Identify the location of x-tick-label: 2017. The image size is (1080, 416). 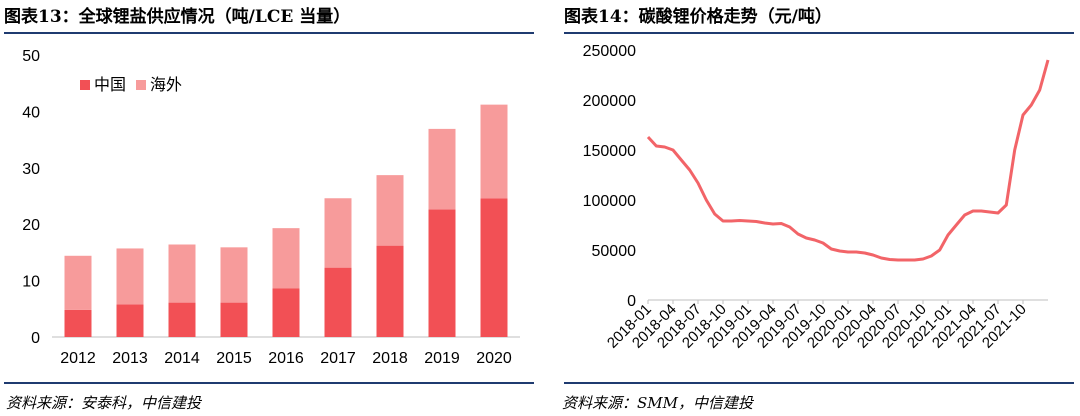
(338, 358).